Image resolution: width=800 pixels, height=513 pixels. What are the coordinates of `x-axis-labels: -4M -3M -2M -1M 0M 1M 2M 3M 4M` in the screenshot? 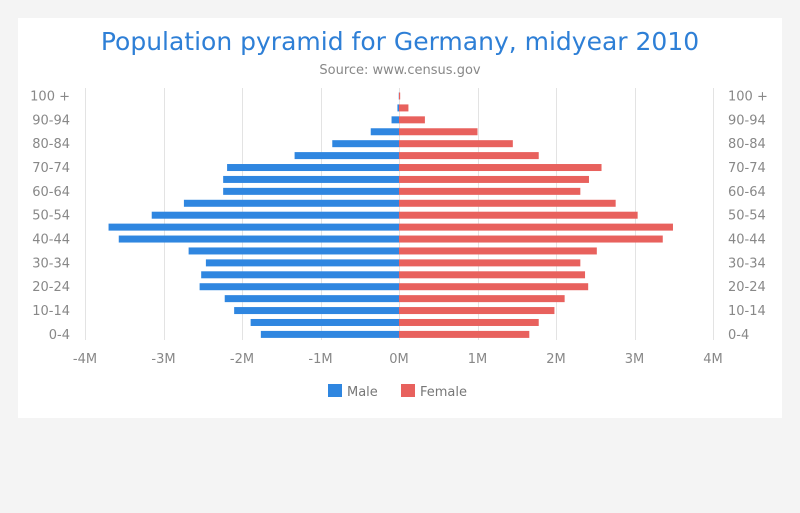 It's located at (398, 359).